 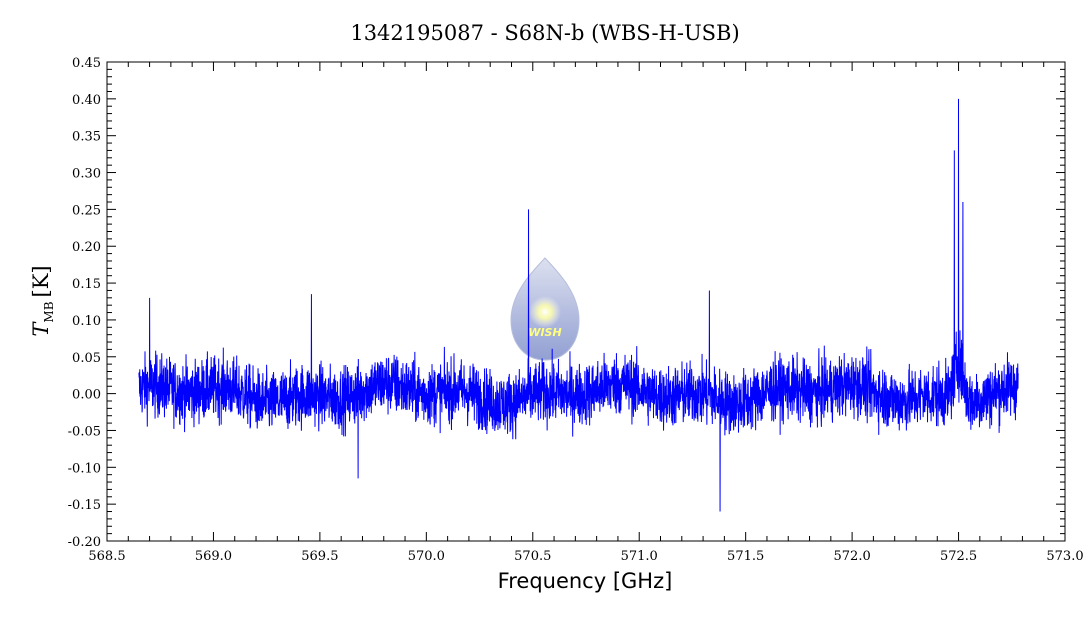 What do you see at coordinates (532, 556) in the screenshot?
I see `x-tick-label: 570.5` at bounding box center [532, 556].